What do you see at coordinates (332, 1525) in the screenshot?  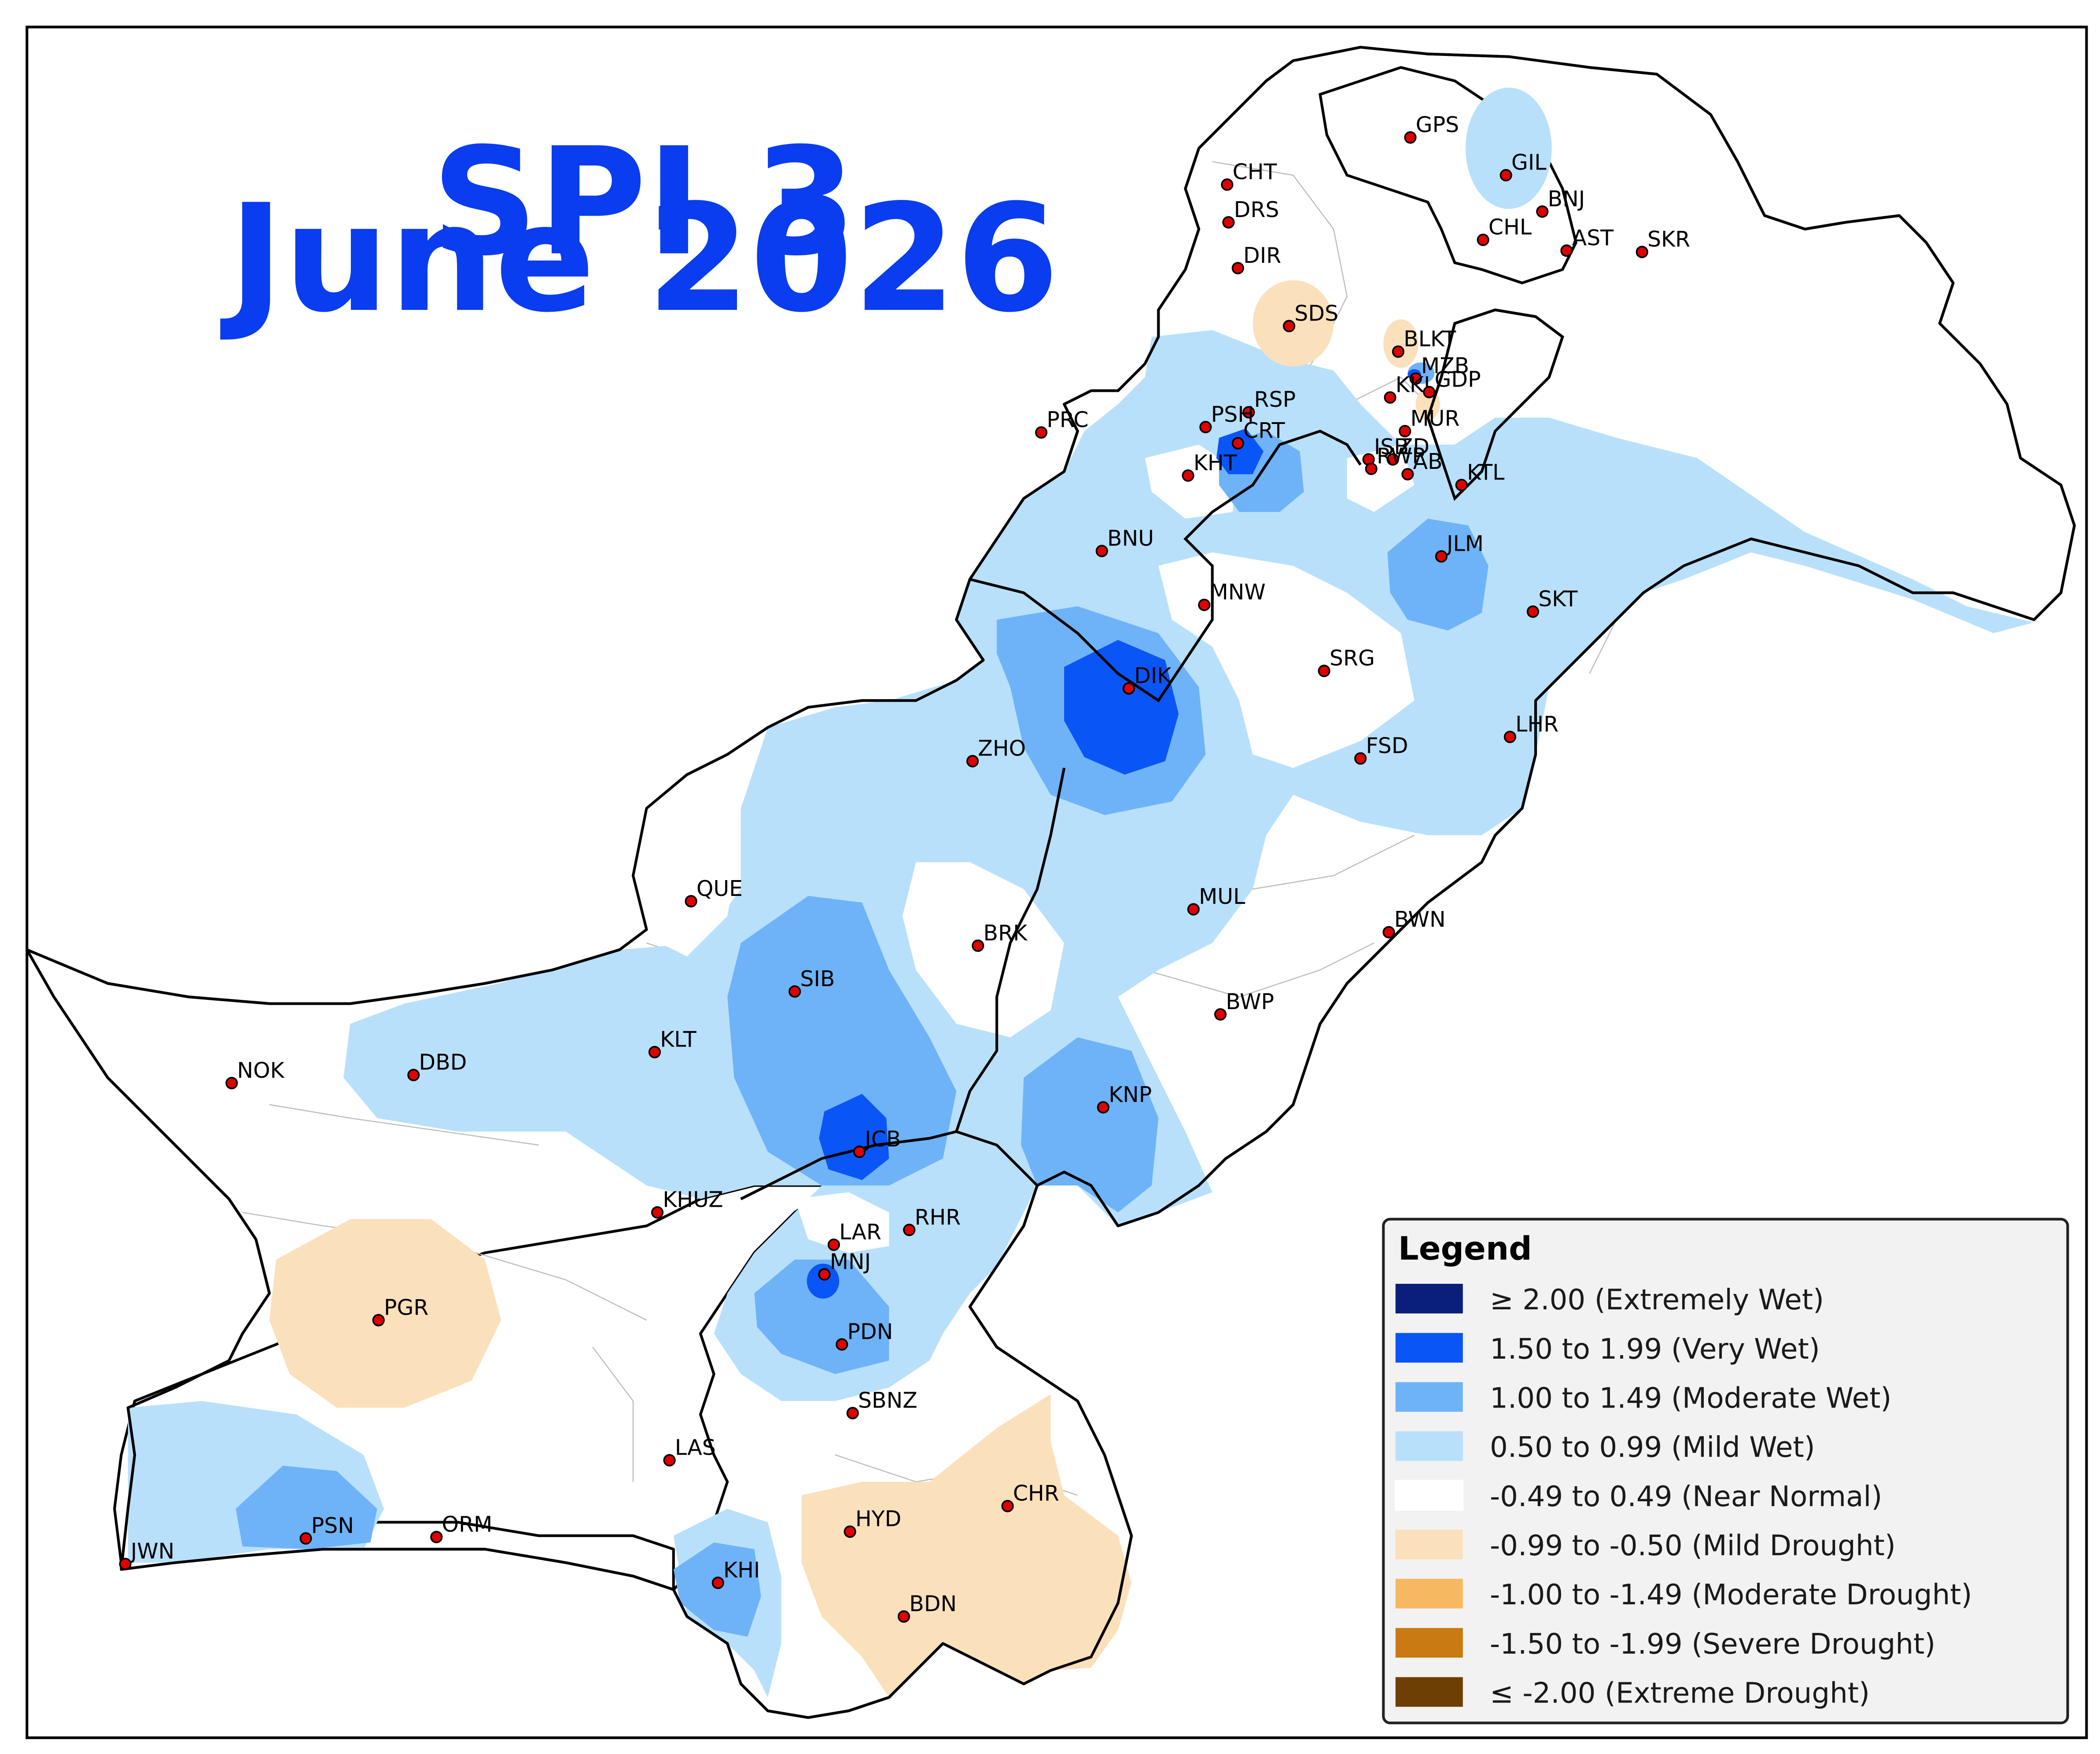 I see `station-label: PSN` at bounding box center [332, 1525].